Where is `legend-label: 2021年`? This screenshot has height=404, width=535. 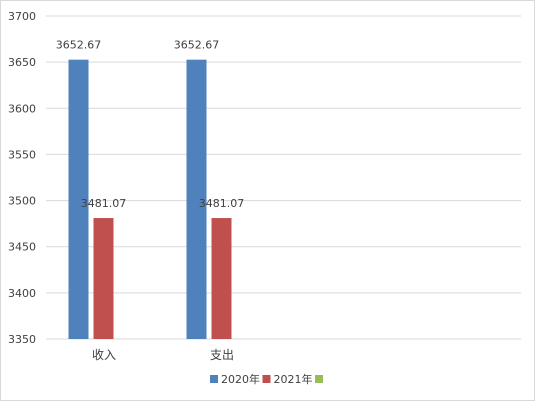
legend-label: 2021年 is located at coordinates (293, 379).